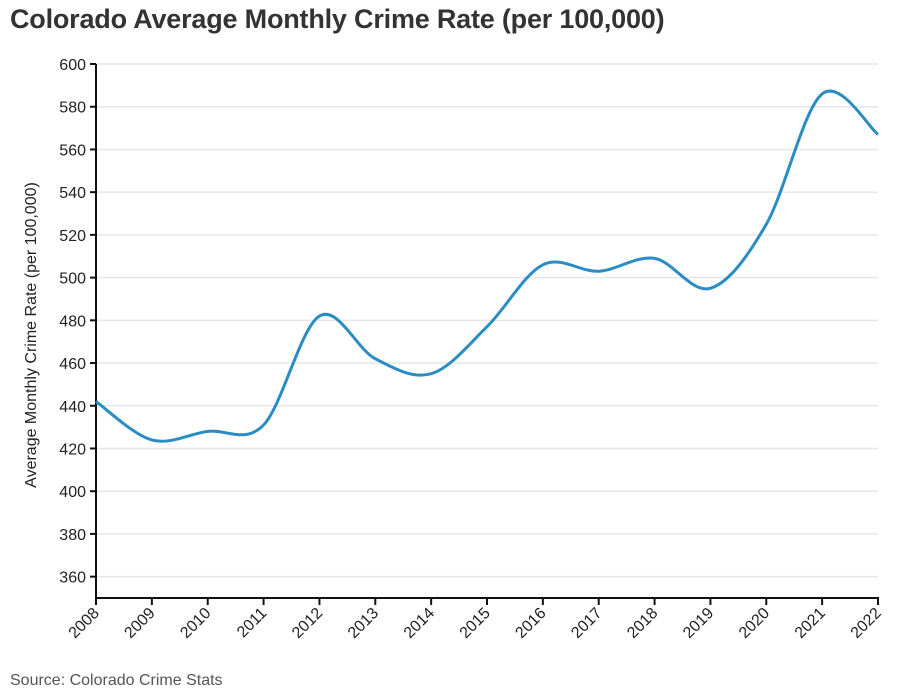 The height and width of the screenshot is (697, 902). I want to click on y-tick-label: 560, so click(72, 150).